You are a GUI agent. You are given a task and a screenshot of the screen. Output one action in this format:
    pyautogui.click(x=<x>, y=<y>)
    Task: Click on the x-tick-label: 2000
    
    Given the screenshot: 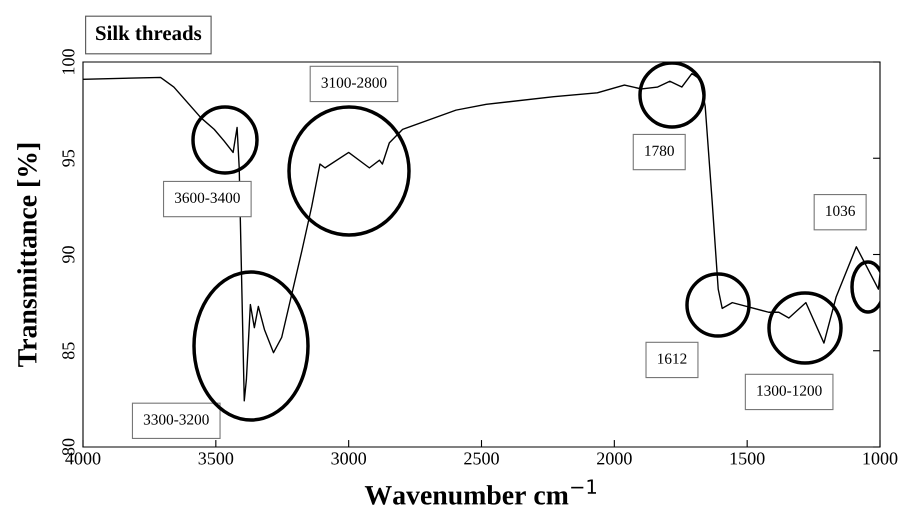 What is the action you would take?
    pyautogui.click(x=614, y=458)
    